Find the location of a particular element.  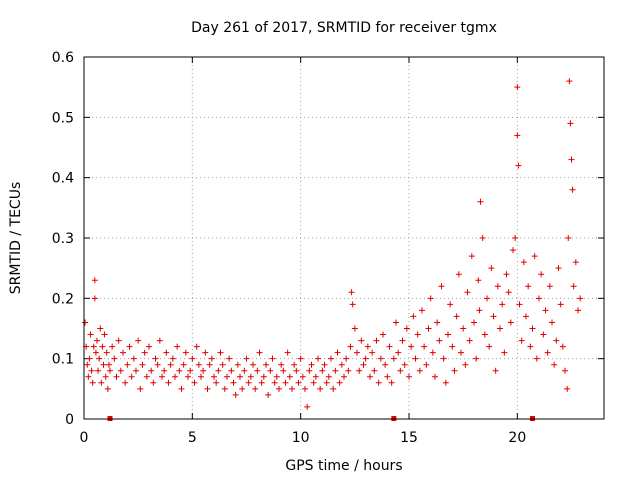

x-axis-label: GPS time / hours is located at coordinates (343, 466).